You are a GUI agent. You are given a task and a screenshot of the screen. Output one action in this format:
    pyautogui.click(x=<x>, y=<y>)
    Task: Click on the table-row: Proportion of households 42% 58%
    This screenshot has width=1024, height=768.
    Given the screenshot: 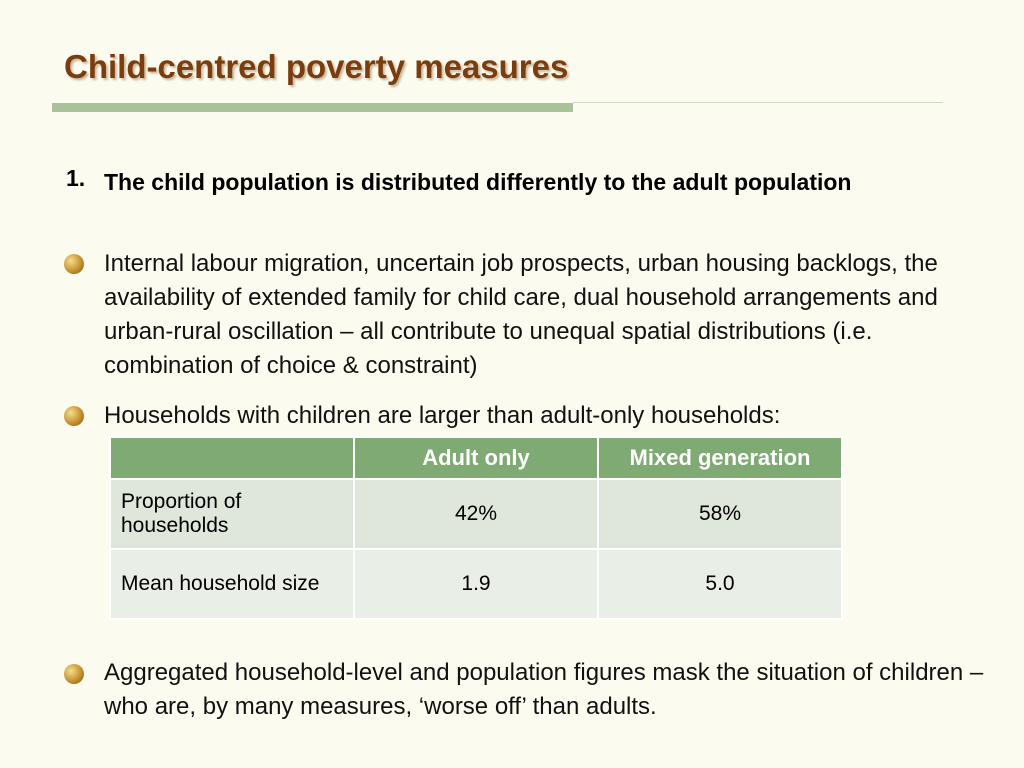 What is the action you would take?
    pyautogui.click(x=476, y=514)
    